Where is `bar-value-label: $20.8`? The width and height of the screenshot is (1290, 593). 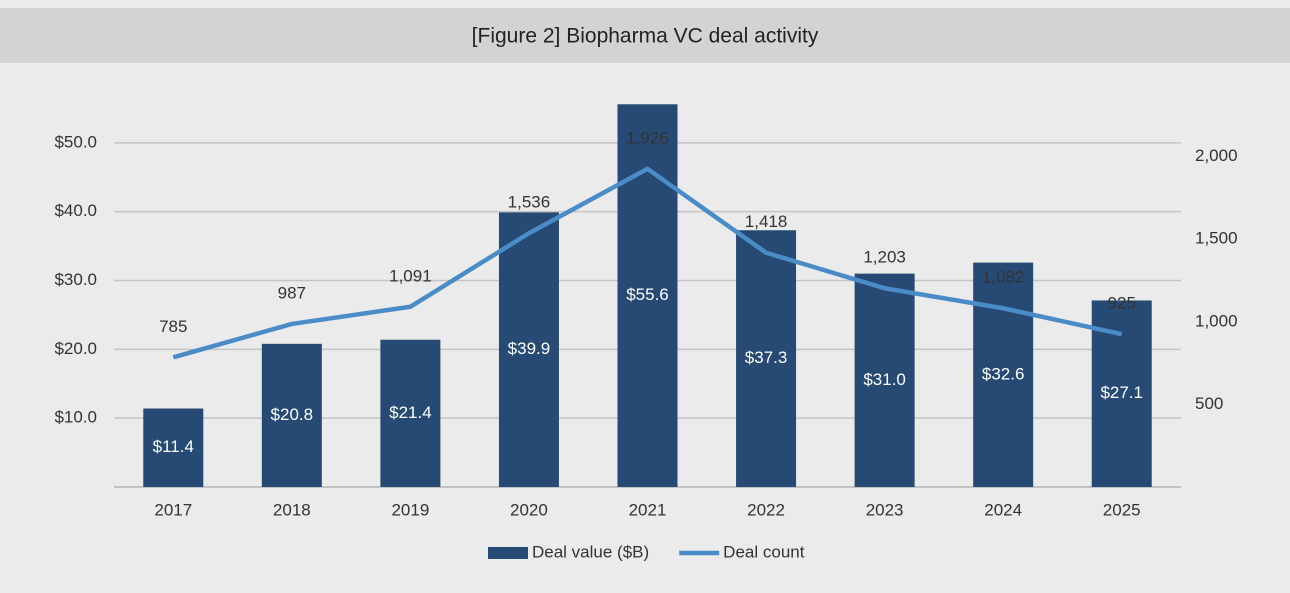 bar-value-label: $20.8 is located at coordinates (292, 414).